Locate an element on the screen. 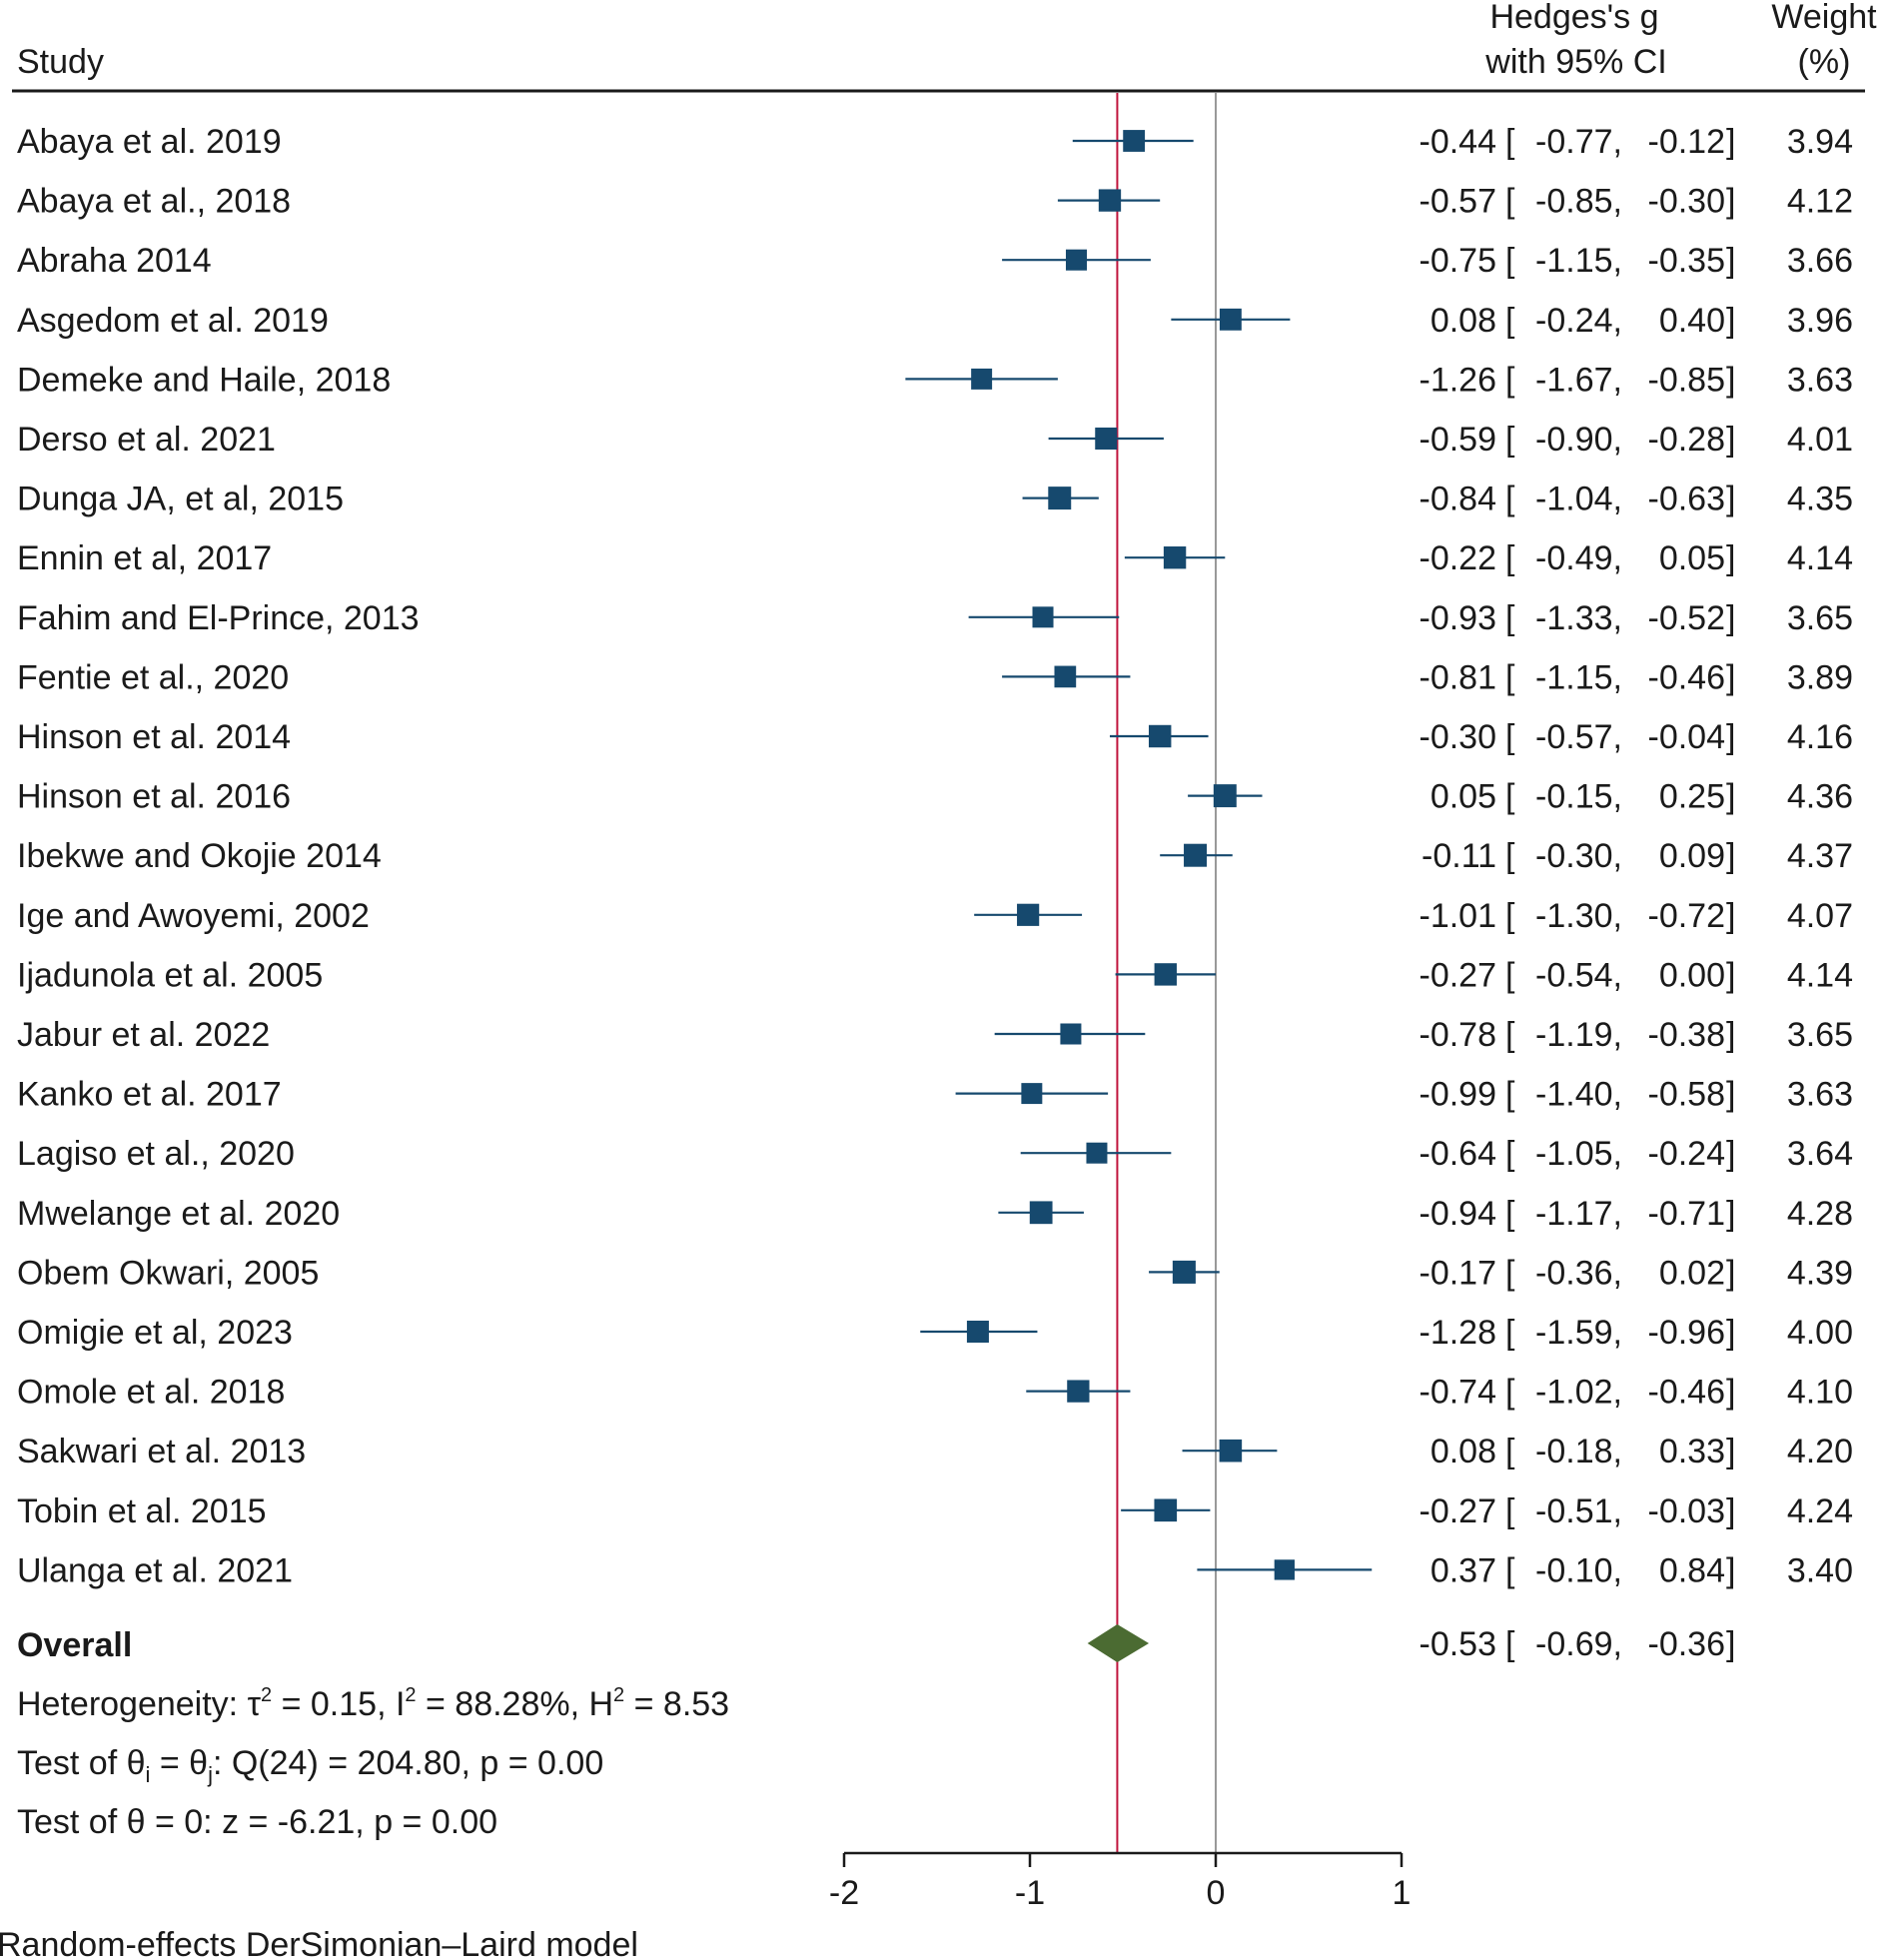 This screenshot has height=1960, width=1902. study-ci-text: 0.08[-0.18, 0.33] is located at coordinates (1583, 1451).